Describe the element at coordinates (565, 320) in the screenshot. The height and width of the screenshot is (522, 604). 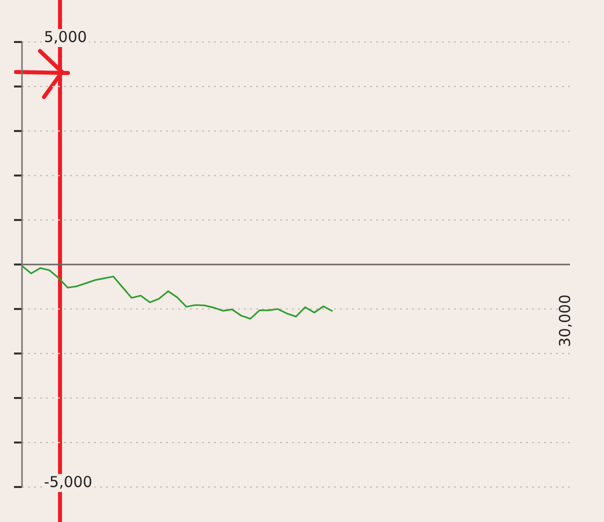
I see `annotation: 30,000` at that location.